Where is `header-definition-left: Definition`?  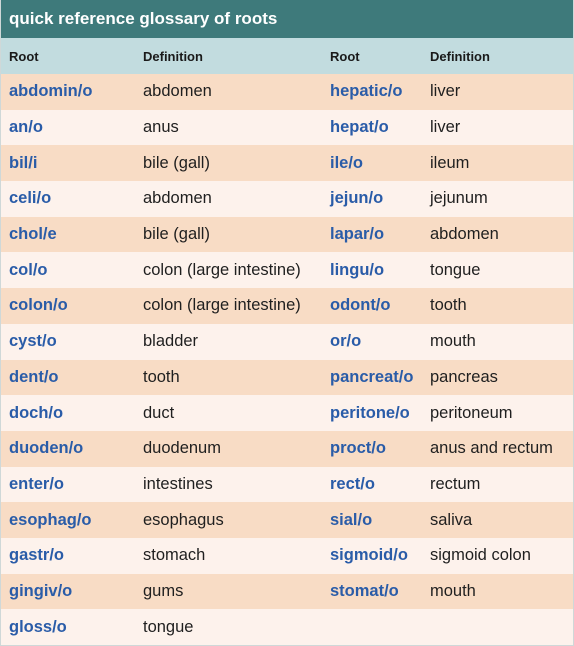 header-definition-left: Definition is located at coordinates (173, 56).